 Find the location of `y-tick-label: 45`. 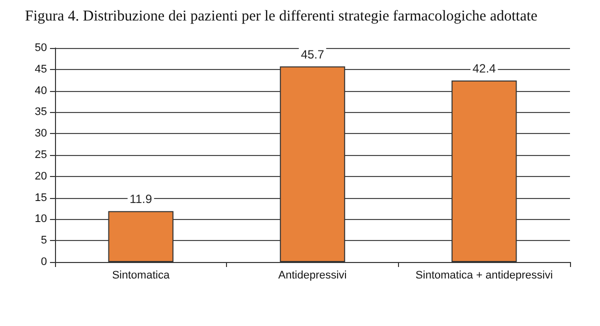

y-tick-label: 45 is located at coordinates (40, 69).